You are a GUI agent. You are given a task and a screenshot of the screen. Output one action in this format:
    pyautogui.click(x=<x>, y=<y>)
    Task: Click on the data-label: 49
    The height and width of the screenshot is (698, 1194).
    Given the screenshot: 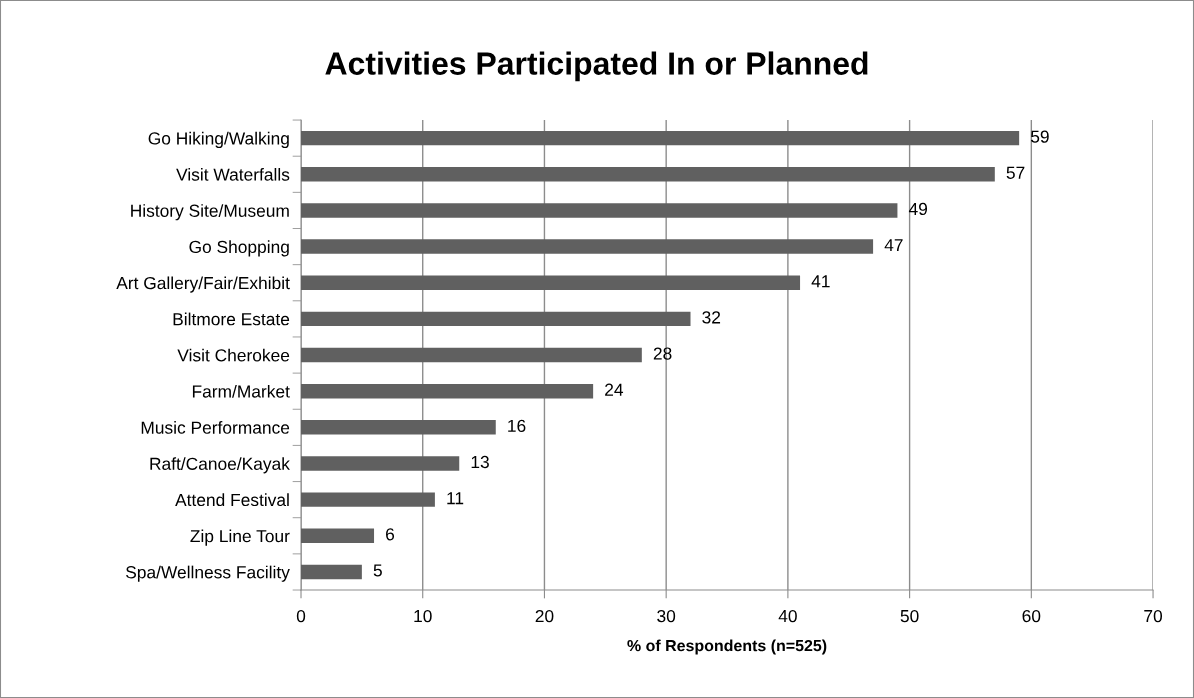 What is the action you would take?
    pyautogui.click(x=918, y=209)
    